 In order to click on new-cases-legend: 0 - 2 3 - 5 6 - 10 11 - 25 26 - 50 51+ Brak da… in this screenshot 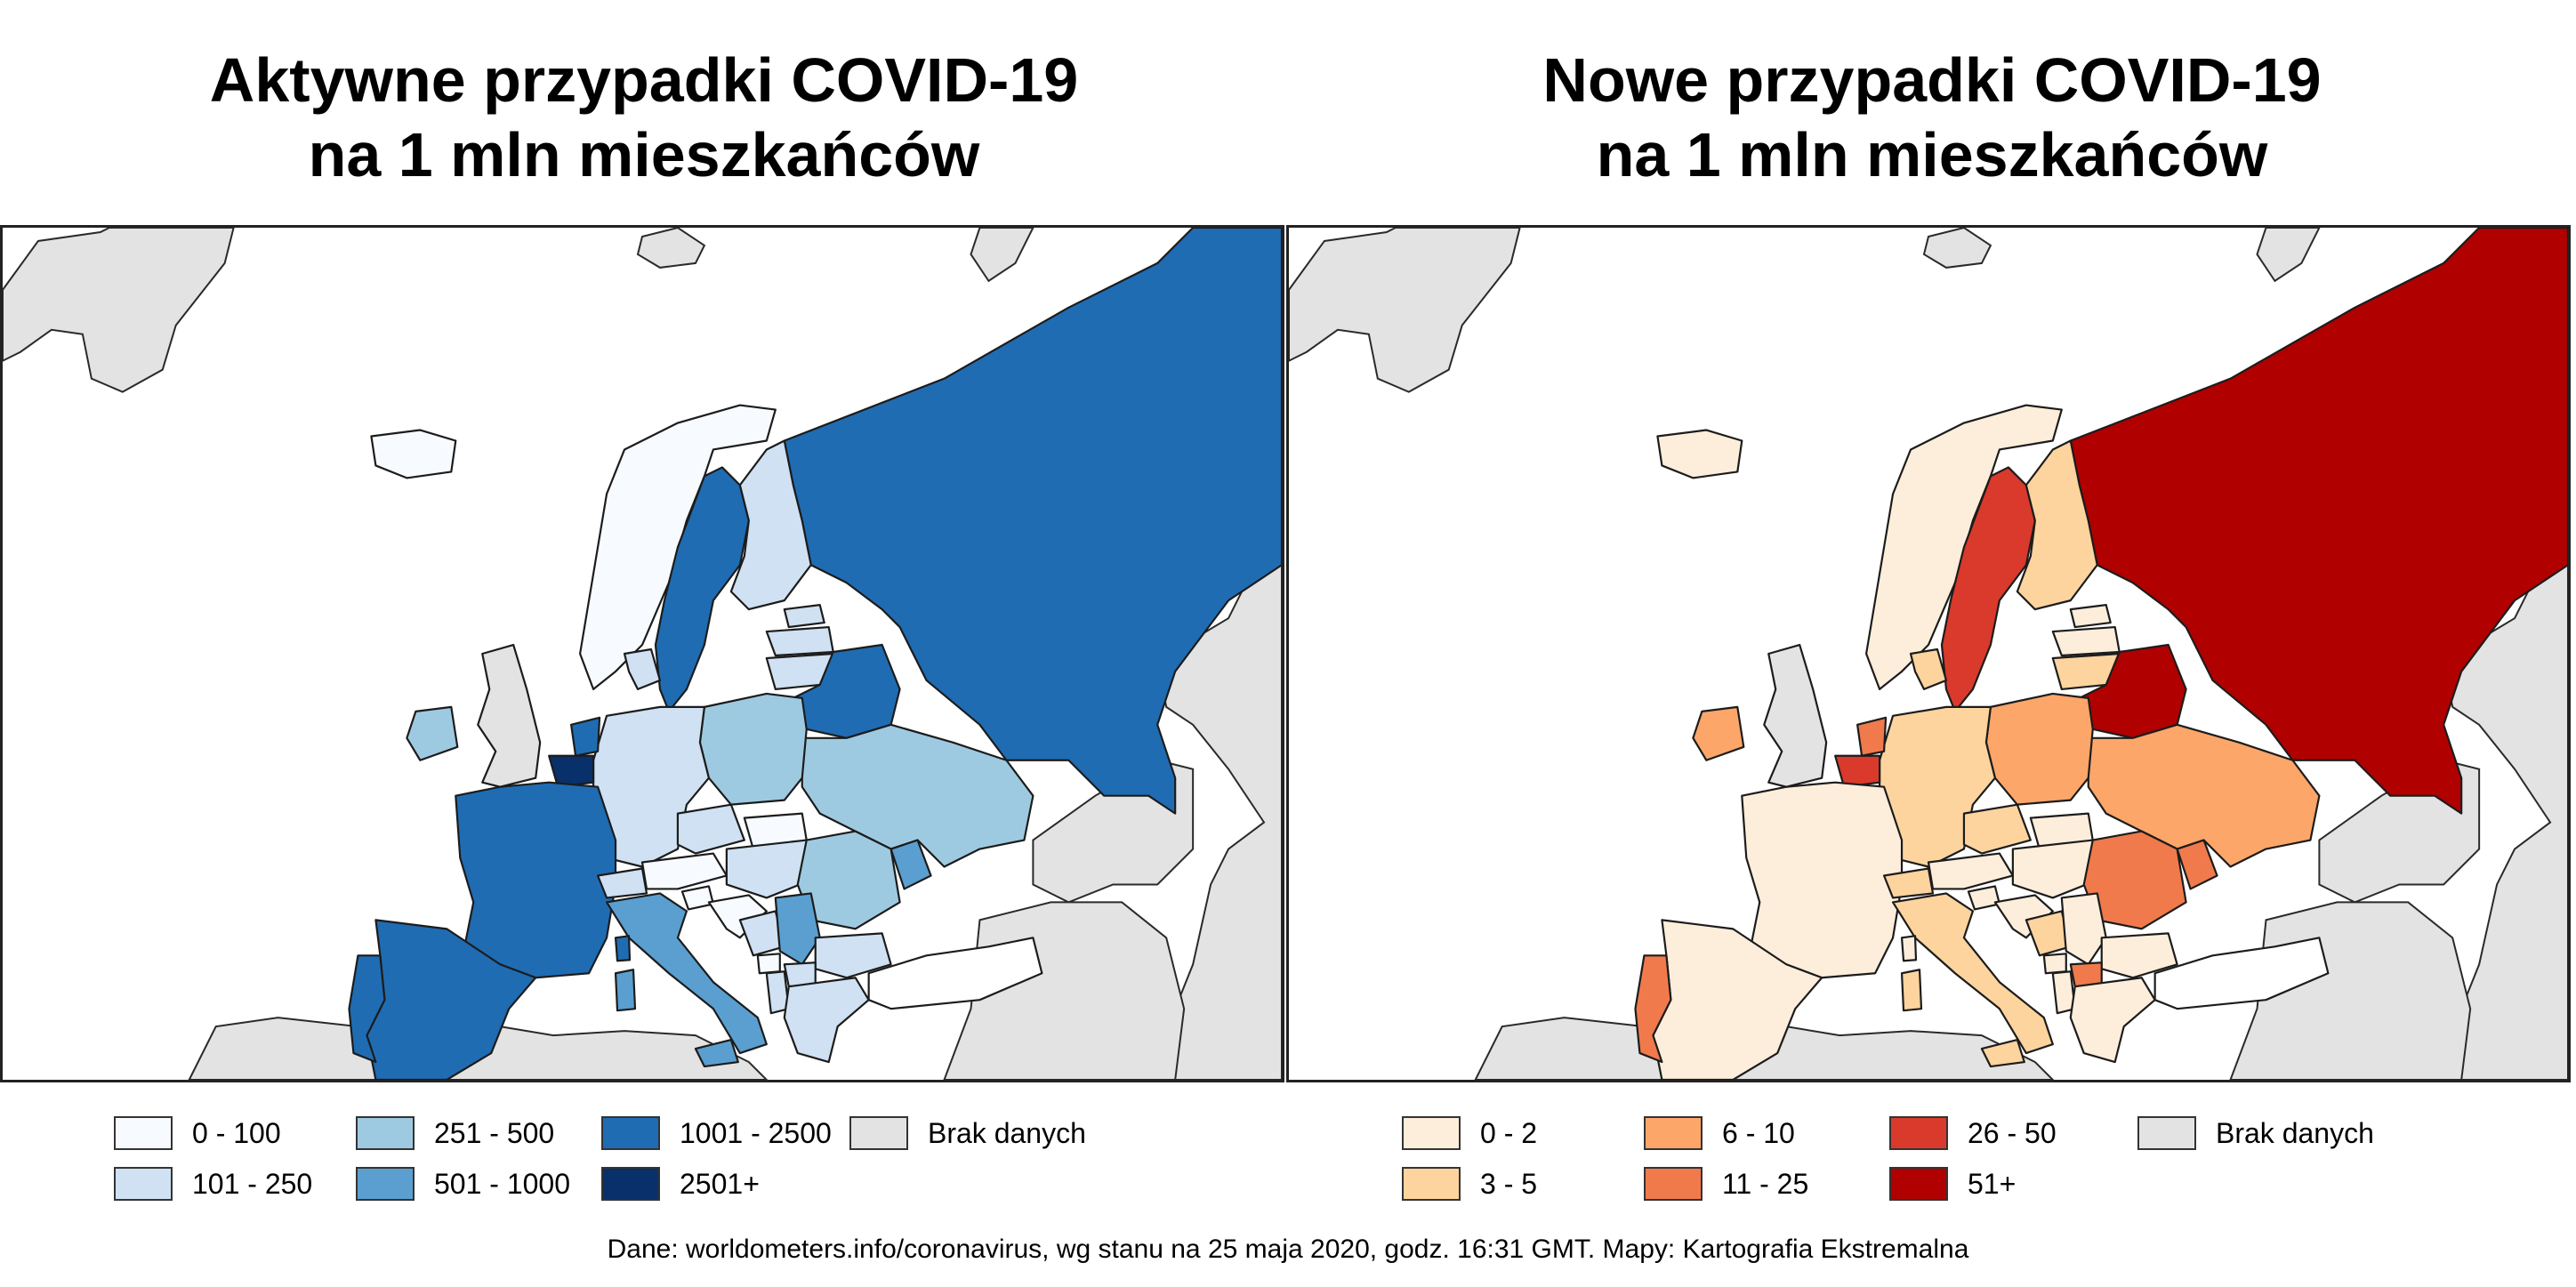, I will do `click(1932, 1162)`.